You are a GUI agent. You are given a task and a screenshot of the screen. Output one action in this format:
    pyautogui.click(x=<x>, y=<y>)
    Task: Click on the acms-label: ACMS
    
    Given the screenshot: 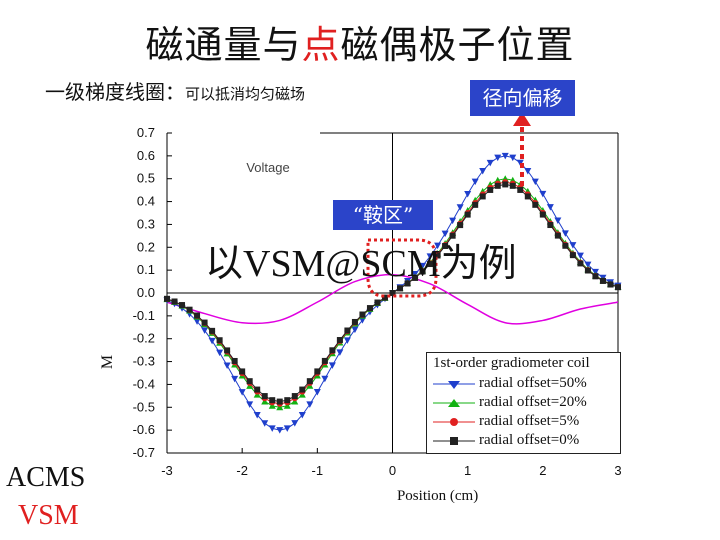 What is the action you would take?
    pyautogui.click(x=46, y=477)
    